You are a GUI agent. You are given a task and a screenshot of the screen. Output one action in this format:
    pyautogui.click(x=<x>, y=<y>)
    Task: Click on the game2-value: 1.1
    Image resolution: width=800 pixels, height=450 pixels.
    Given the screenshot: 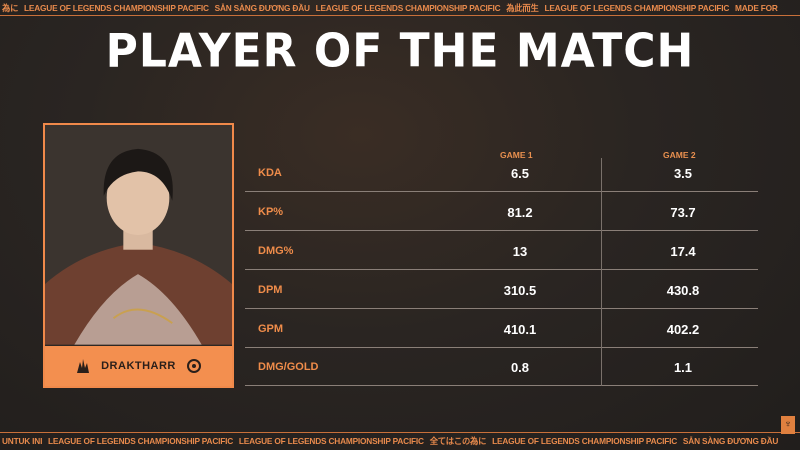 What is the action you would take?
    pyautogui.click(x=683, y=367)
    